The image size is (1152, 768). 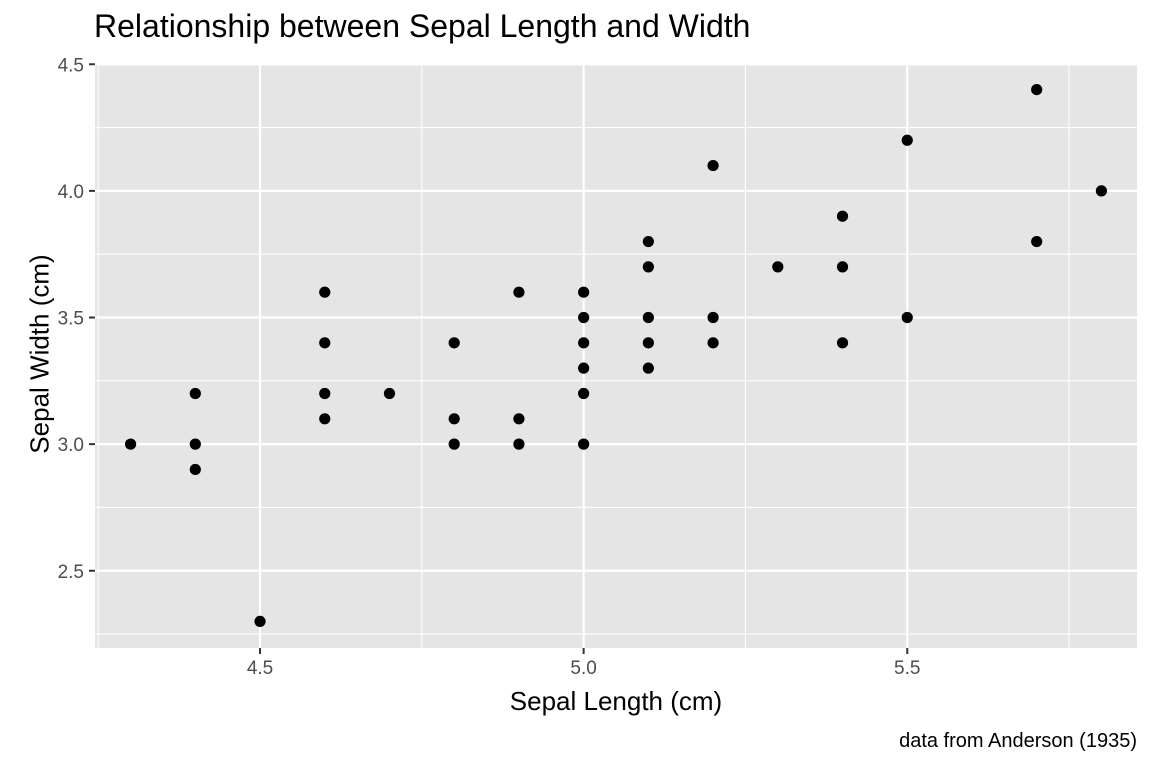 I want to click on y-tick-label: 3.0, so click(x=71, y=445).